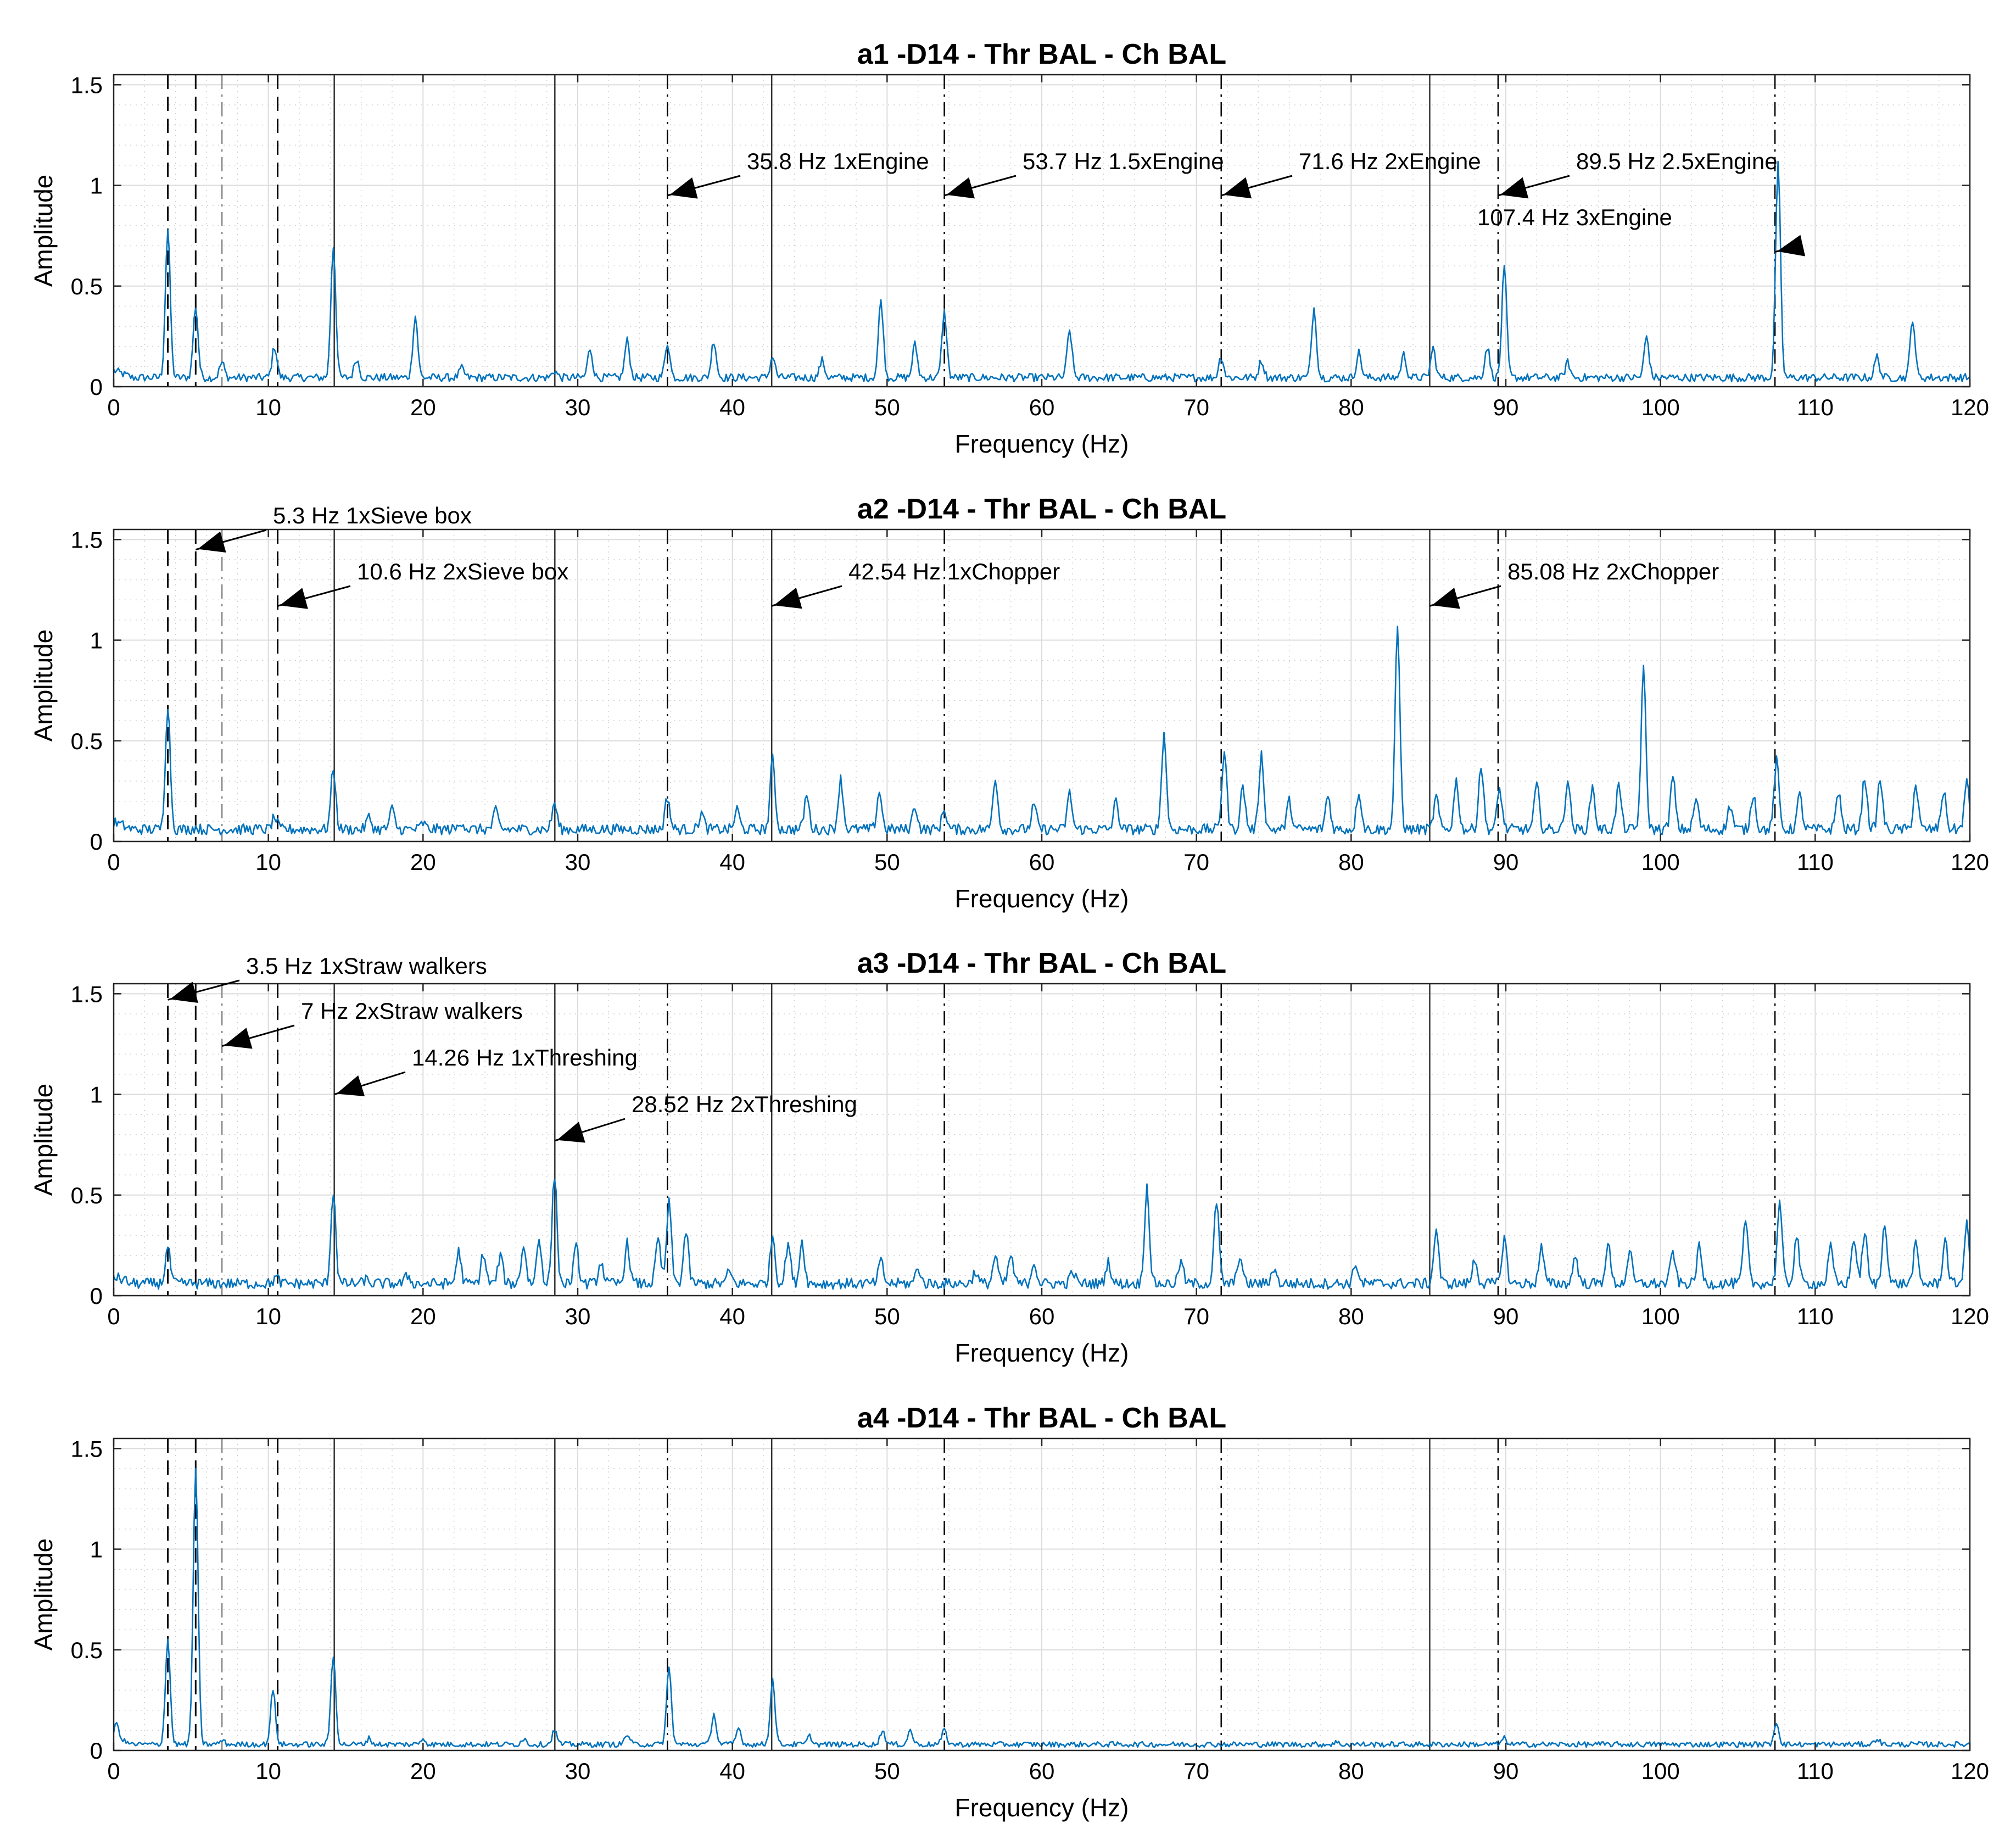 The image size is (2016, 1846). I want to click on annotation-label: 5.3 Hz 1xSieve box, so click(372, 515).